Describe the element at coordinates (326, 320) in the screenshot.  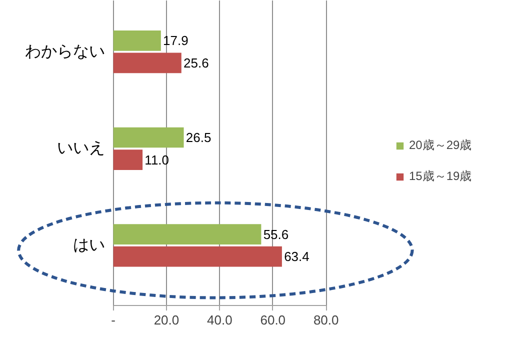
I see `x-tick-label: 80.0` at that location.